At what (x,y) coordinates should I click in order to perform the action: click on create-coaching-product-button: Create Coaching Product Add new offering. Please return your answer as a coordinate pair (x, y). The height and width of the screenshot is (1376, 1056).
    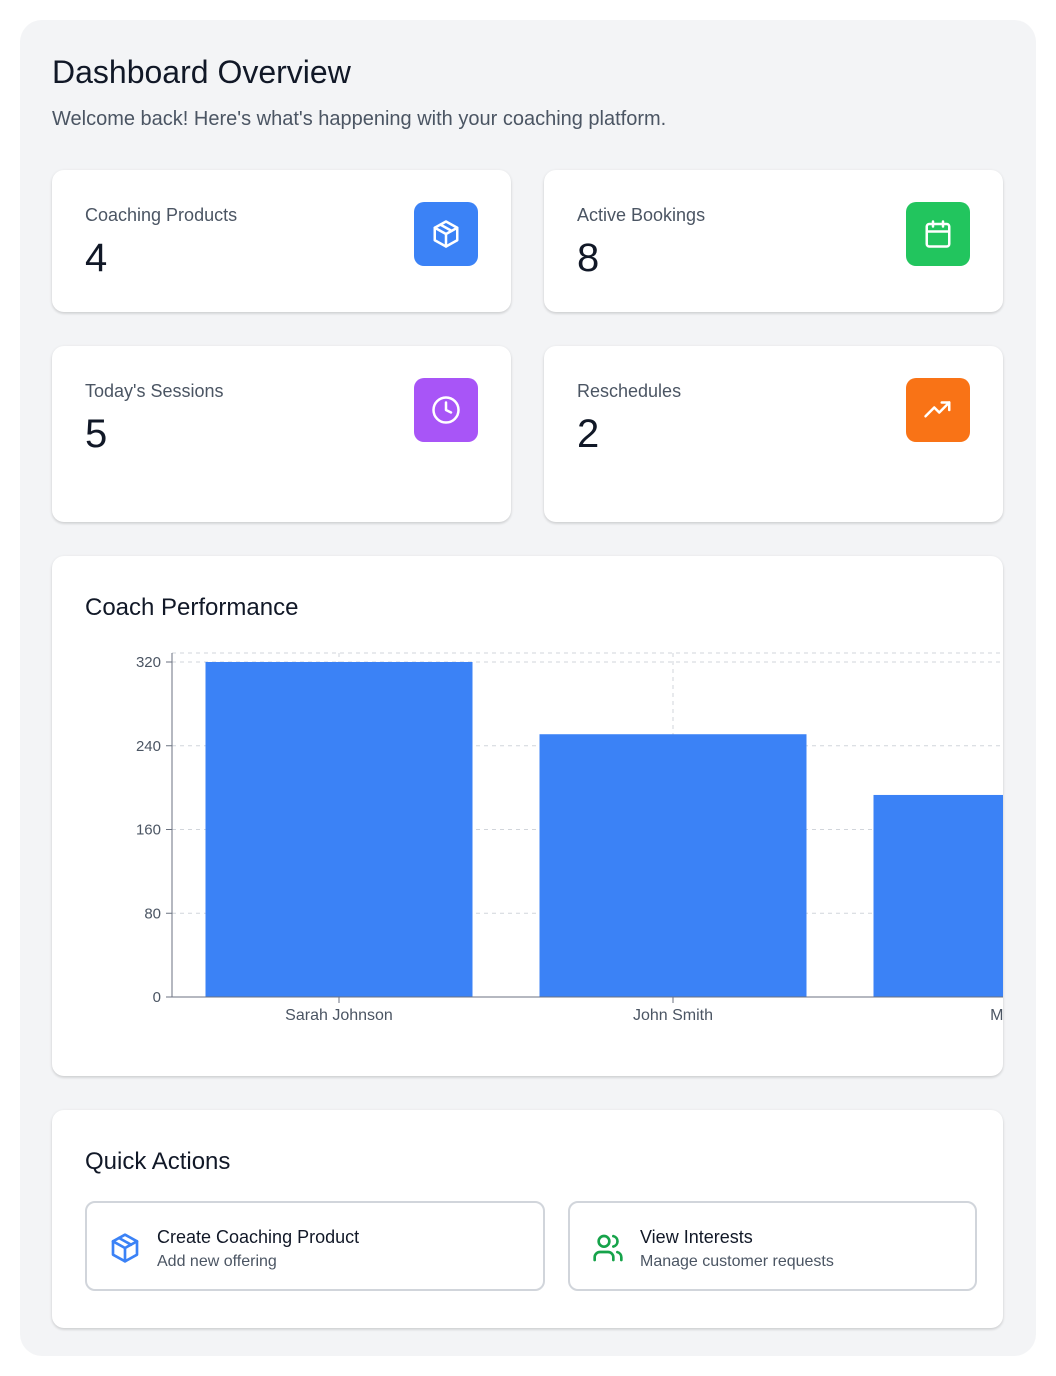
    Looking at the image, I should click on (315, 1246).